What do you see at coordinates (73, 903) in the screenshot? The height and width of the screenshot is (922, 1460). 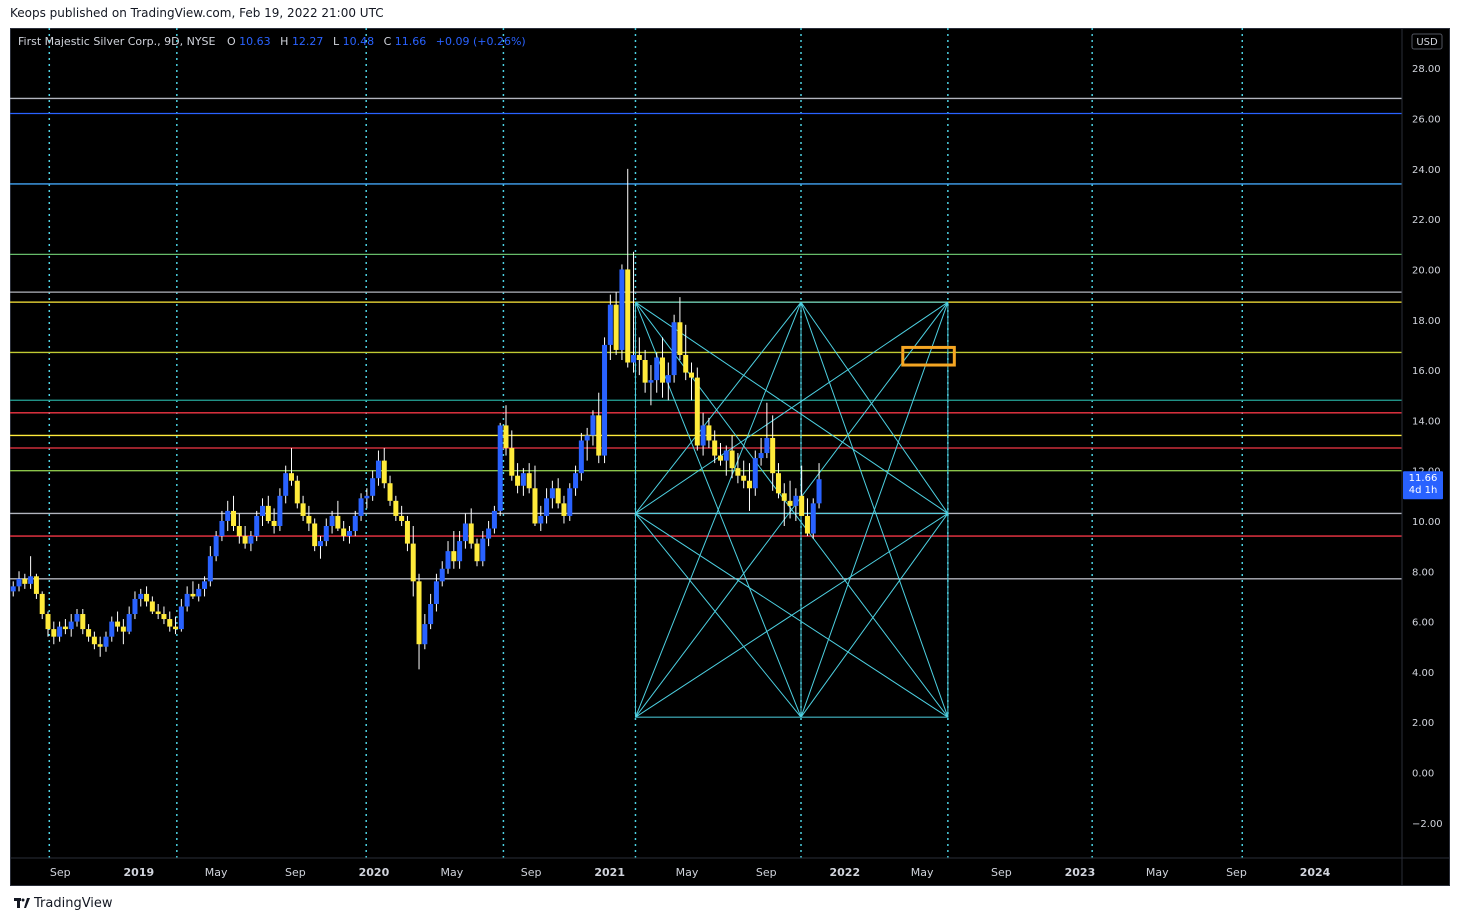 I see `footer-brand-label: TradingView` at bounding box center [73, 903].